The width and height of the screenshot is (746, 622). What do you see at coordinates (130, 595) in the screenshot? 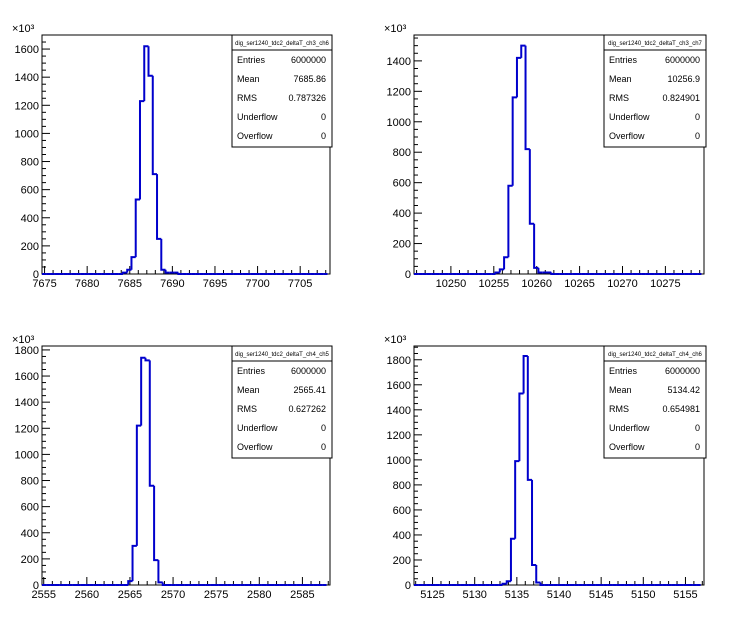
I see `x-tick-label: 2565` at bounding box center [130, 595].